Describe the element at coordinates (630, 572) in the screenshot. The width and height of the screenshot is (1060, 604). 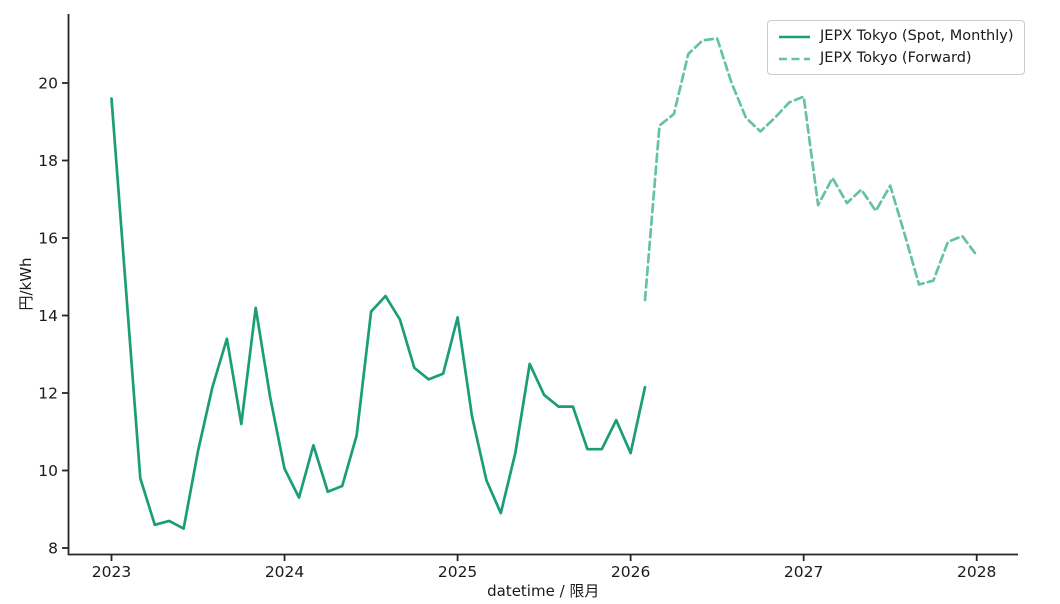
I see `x-tick-label: 2026` at that location.